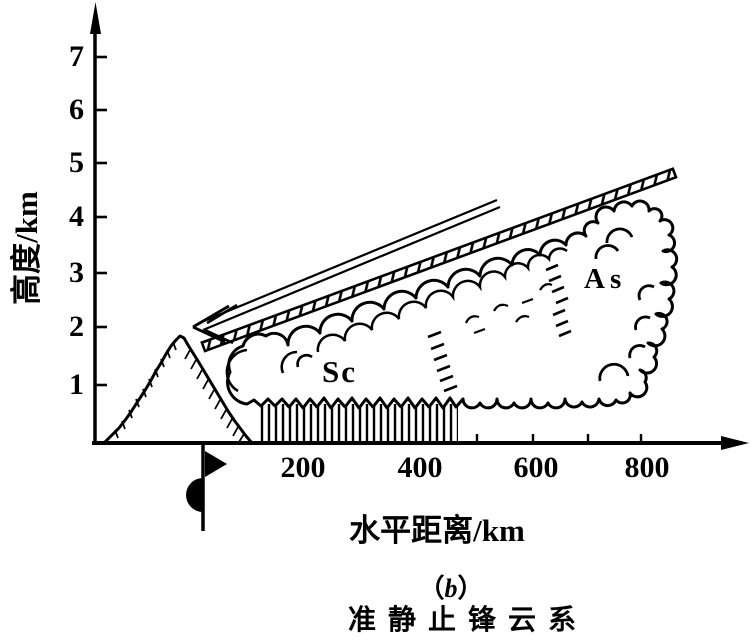  I want to click on x-tick-label-800: 800, so click(647, 467).